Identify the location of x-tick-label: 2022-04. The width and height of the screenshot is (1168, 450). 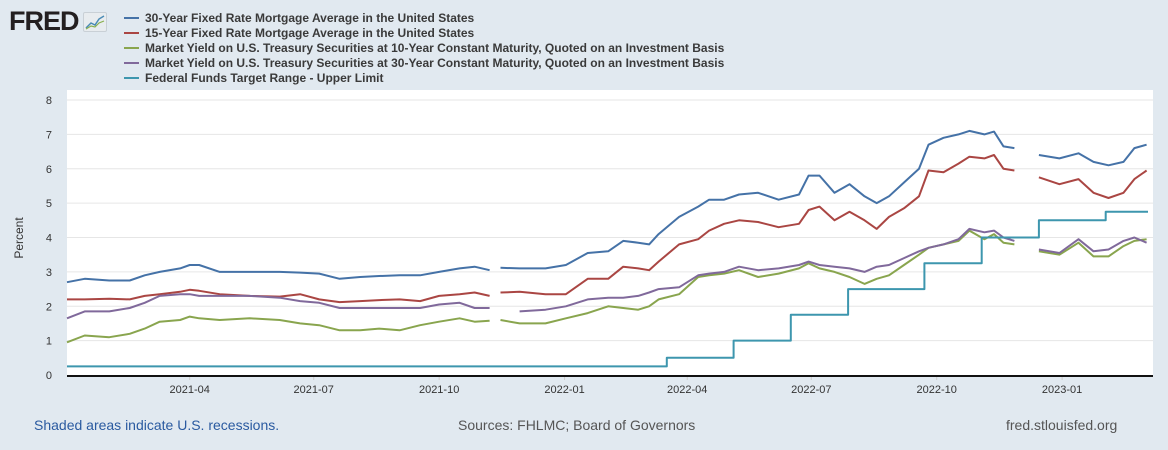
(687, 390).